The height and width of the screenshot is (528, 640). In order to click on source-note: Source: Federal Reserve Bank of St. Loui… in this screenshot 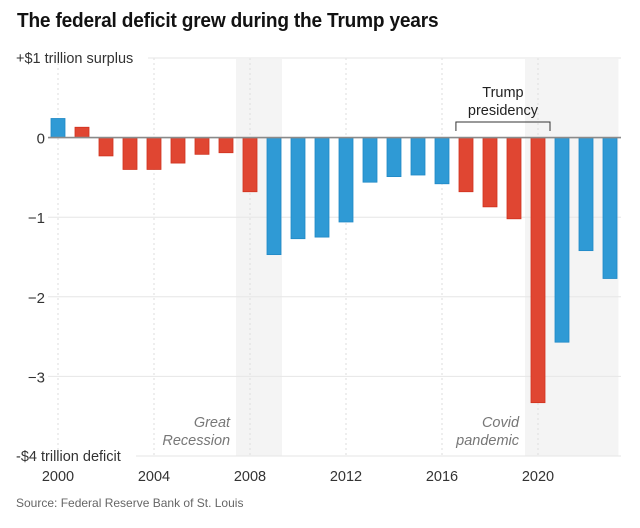, I will do `click(130, 503)`.